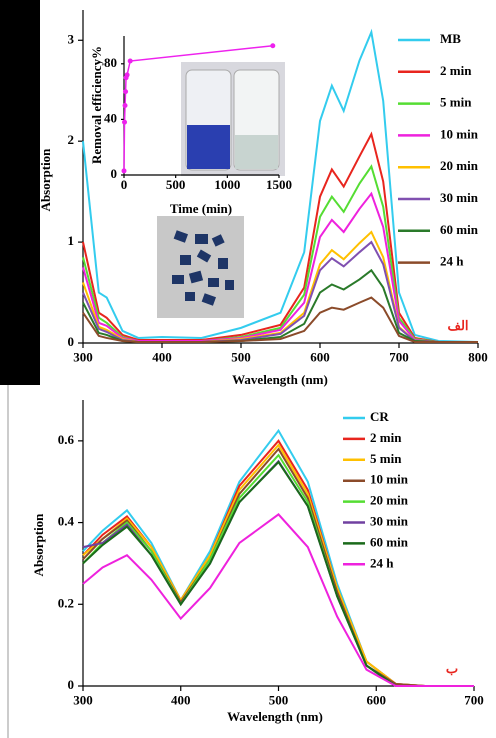 The height and width of the screenshot is (738, 496). I want to click on x-axis-label: Time (min), so click(201, 208).